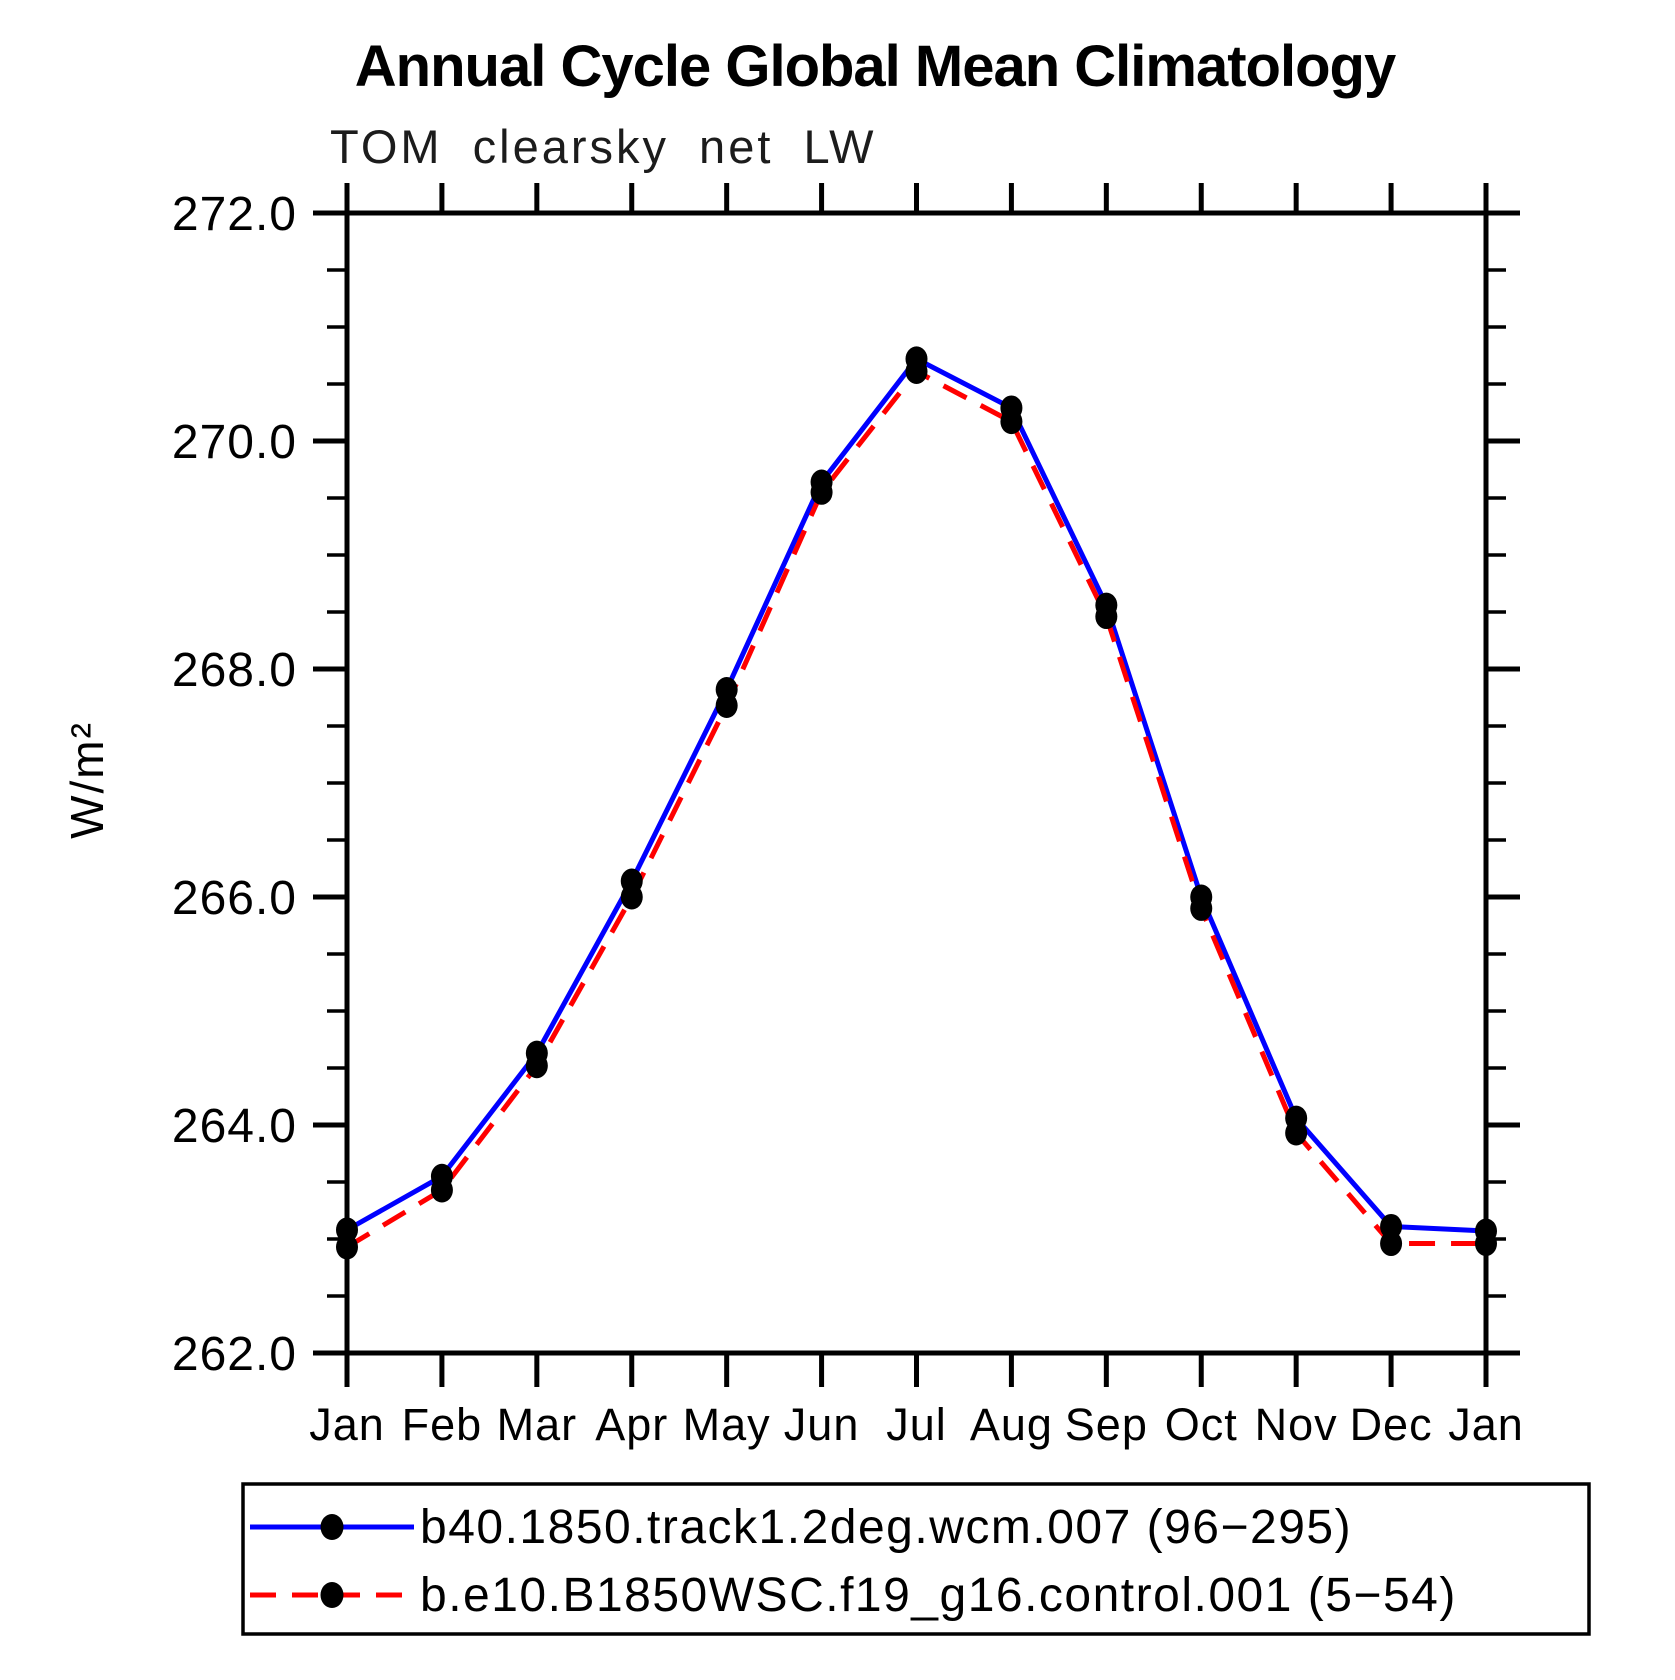 The width and height of the screenshot is (1675, 1680). I want to click on x-tick-label: May, so click(727, 1424).